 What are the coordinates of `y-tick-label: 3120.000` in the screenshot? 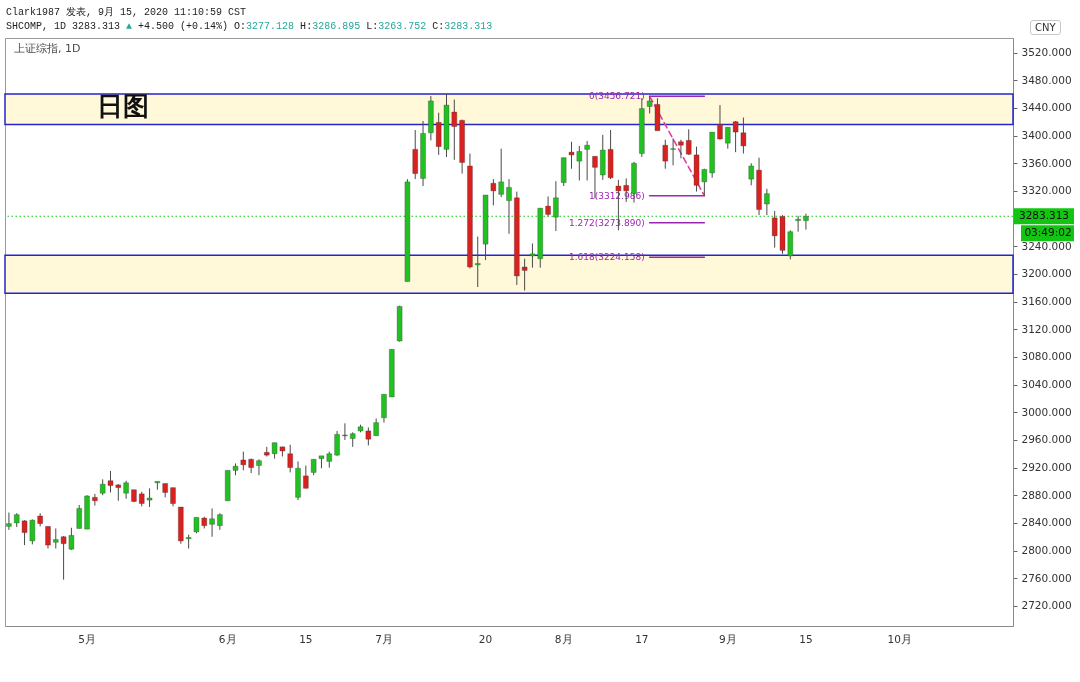 It's located at (1046, 328).